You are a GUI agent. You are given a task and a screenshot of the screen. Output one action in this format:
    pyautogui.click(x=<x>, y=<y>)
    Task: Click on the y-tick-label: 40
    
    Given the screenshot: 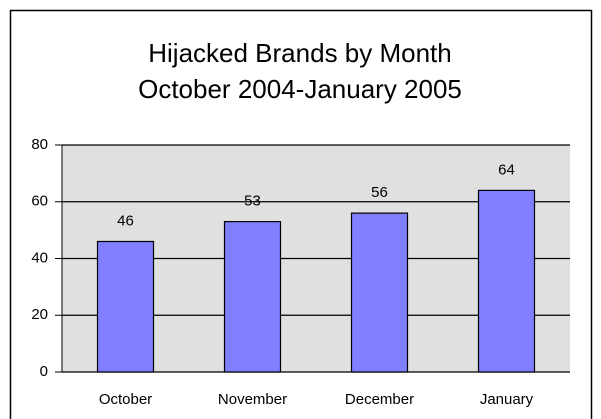 What is the action you would take?
    pyautogui.click(x=39, y=257)
    